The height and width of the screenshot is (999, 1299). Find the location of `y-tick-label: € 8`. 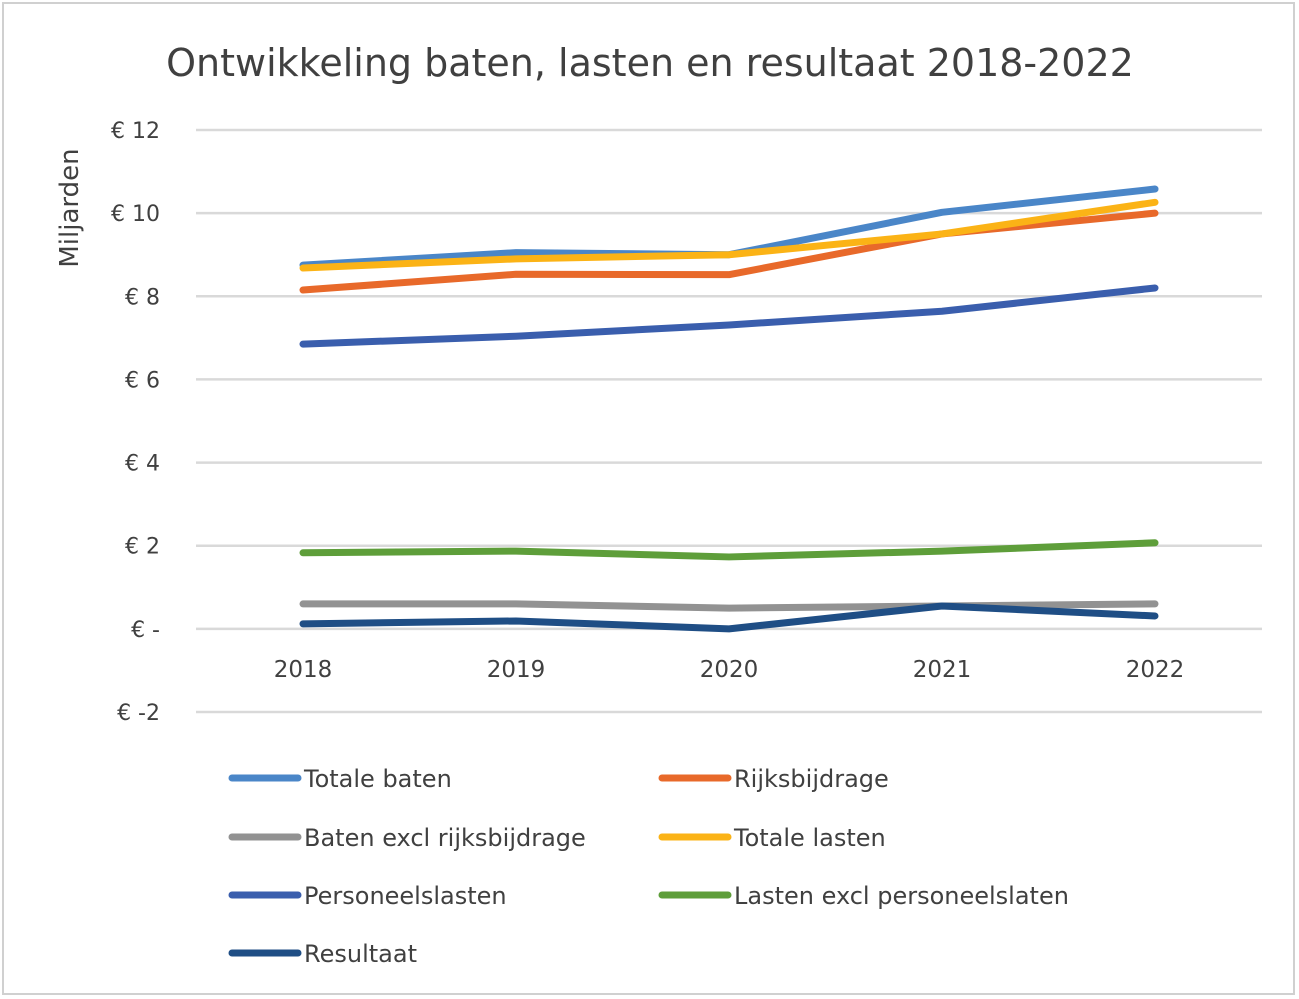

y-tick-label: € 8 is located at coordinates (142, 297).